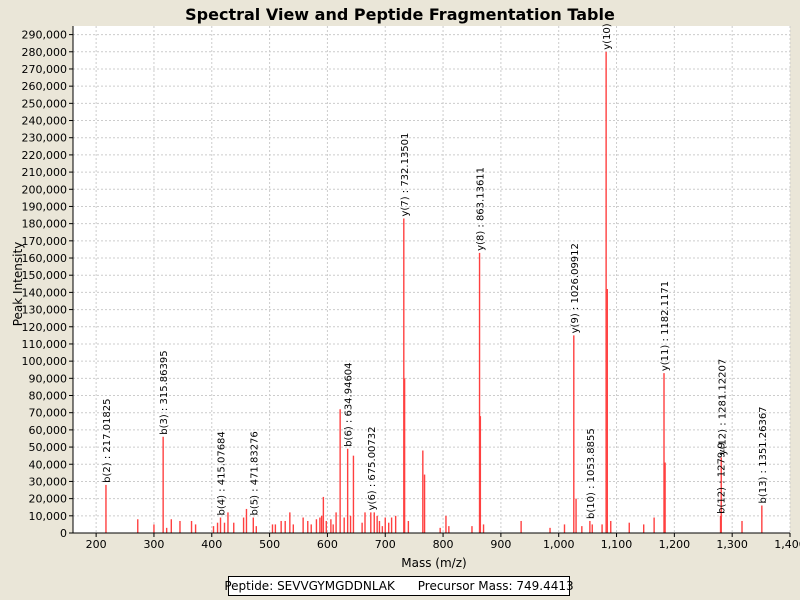  What do you see at coordinates (327, 544) in the screenshot?
I see `x-tick-label: 600` at bounding box center [327, 544].